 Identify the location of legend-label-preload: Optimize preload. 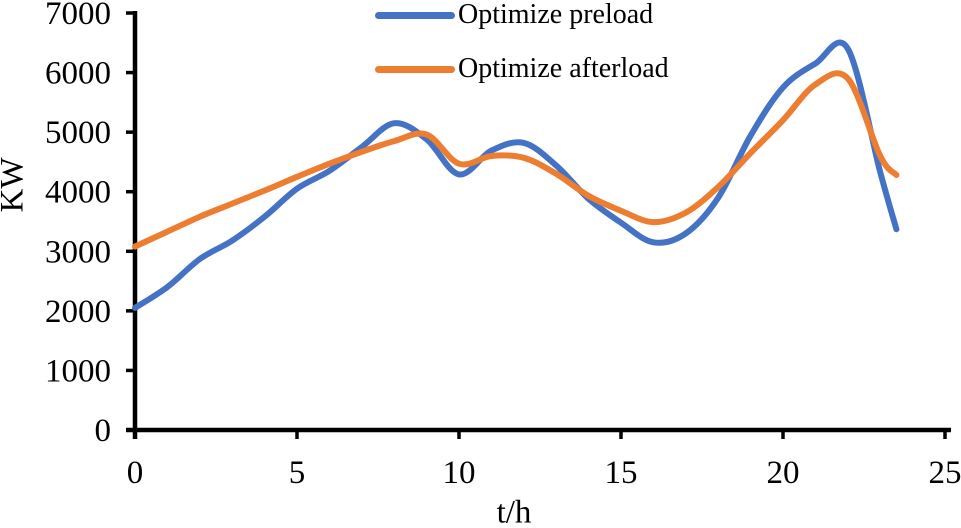
(556, 15).